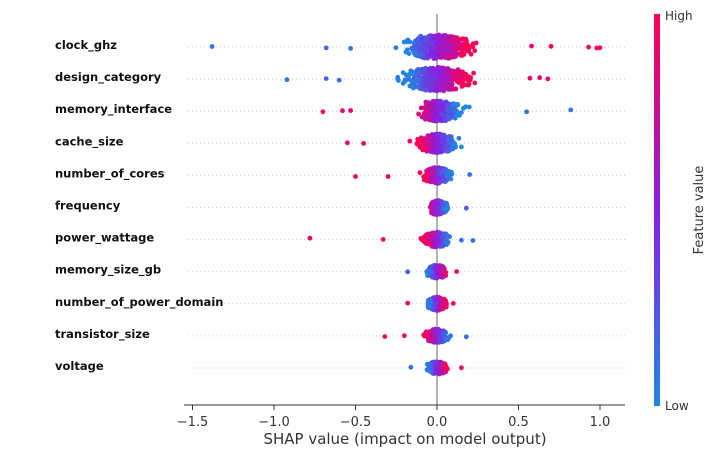 Image resolution: width=720 pixels, height=453 pixels. What do you see at coordinates (113, 109) in the screenshot?
I see `feature-label: memory_interface` at bounding box center [113, 109].